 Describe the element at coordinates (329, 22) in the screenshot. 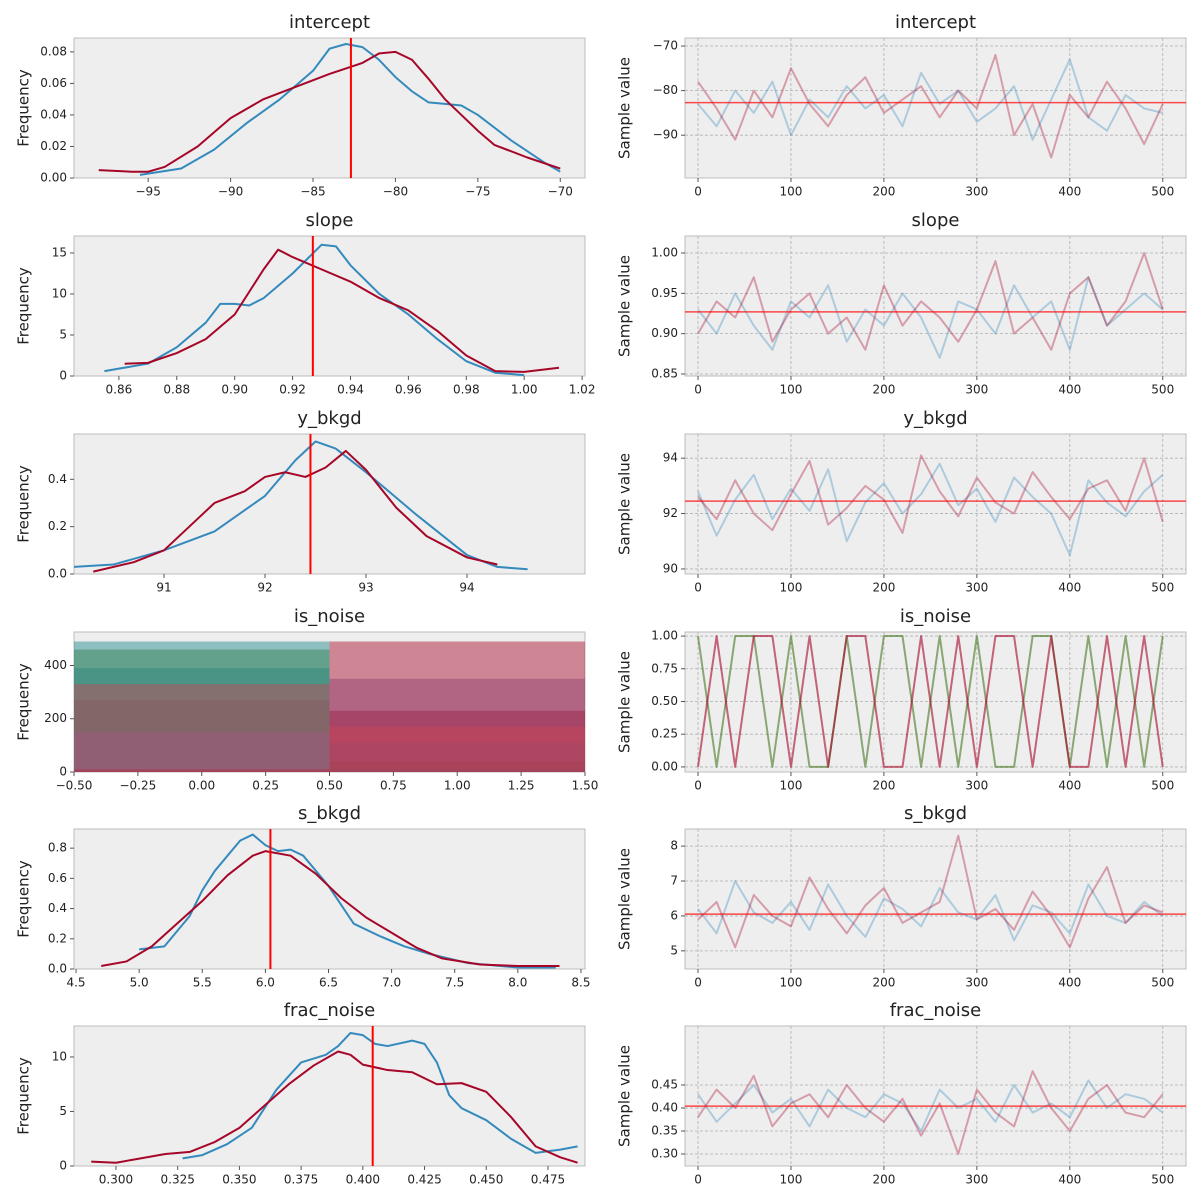

I see `subplot-title: intercept` at that location.